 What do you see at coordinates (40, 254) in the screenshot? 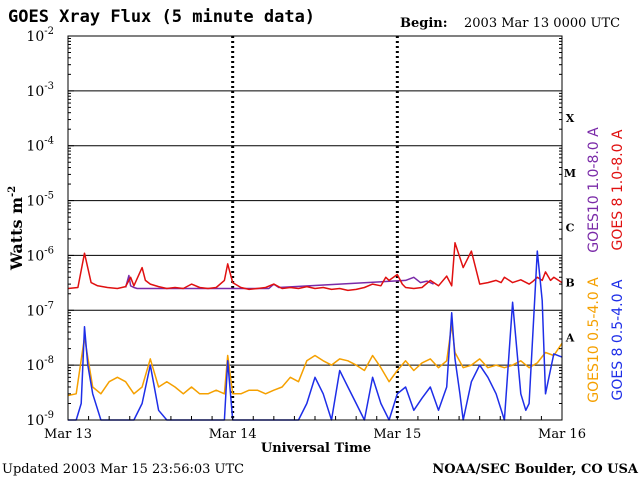
I see `y-tick-label--6: 10⁻⁶` at bounding box center [40, 254].